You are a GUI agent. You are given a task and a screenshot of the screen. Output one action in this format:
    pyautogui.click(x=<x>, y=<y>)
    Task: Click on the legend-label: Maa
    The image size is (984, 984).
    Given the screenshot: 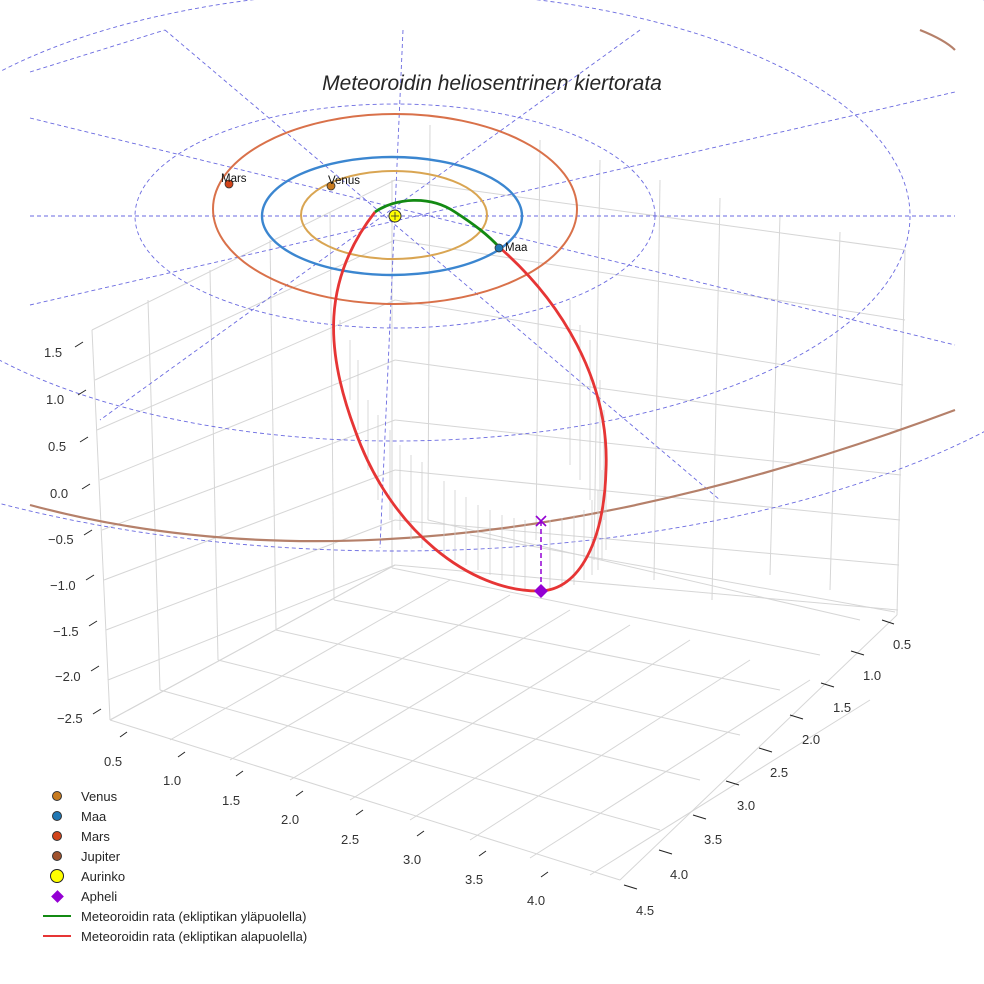 What is the action you would take?
    pyautogui.click(x=94, y=816)
    